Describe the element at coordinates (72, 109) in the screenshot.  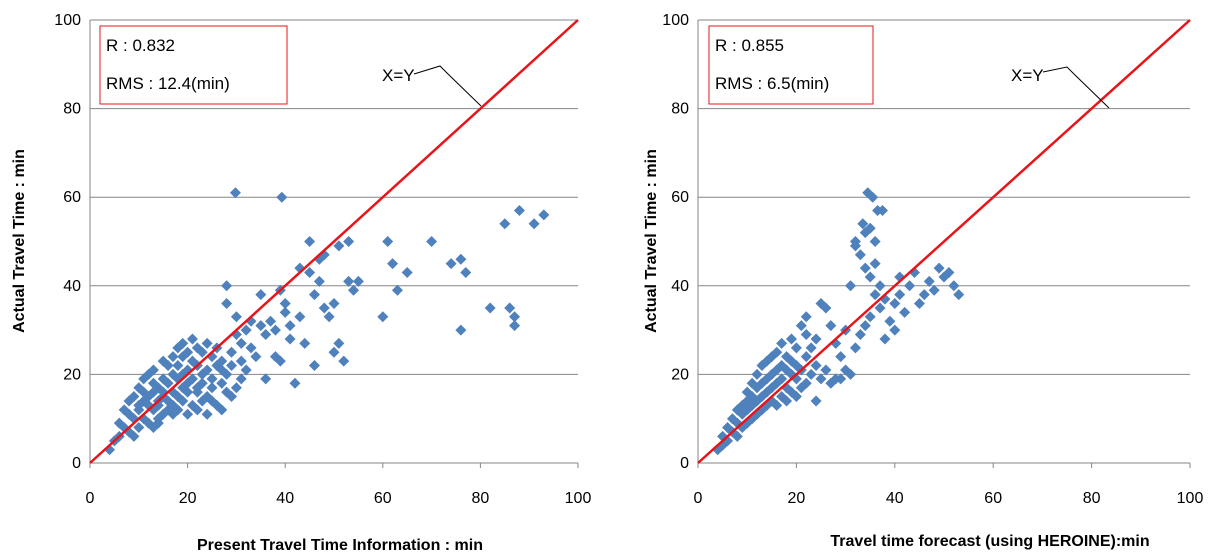
I see `y-tick-label: 80` at that location.